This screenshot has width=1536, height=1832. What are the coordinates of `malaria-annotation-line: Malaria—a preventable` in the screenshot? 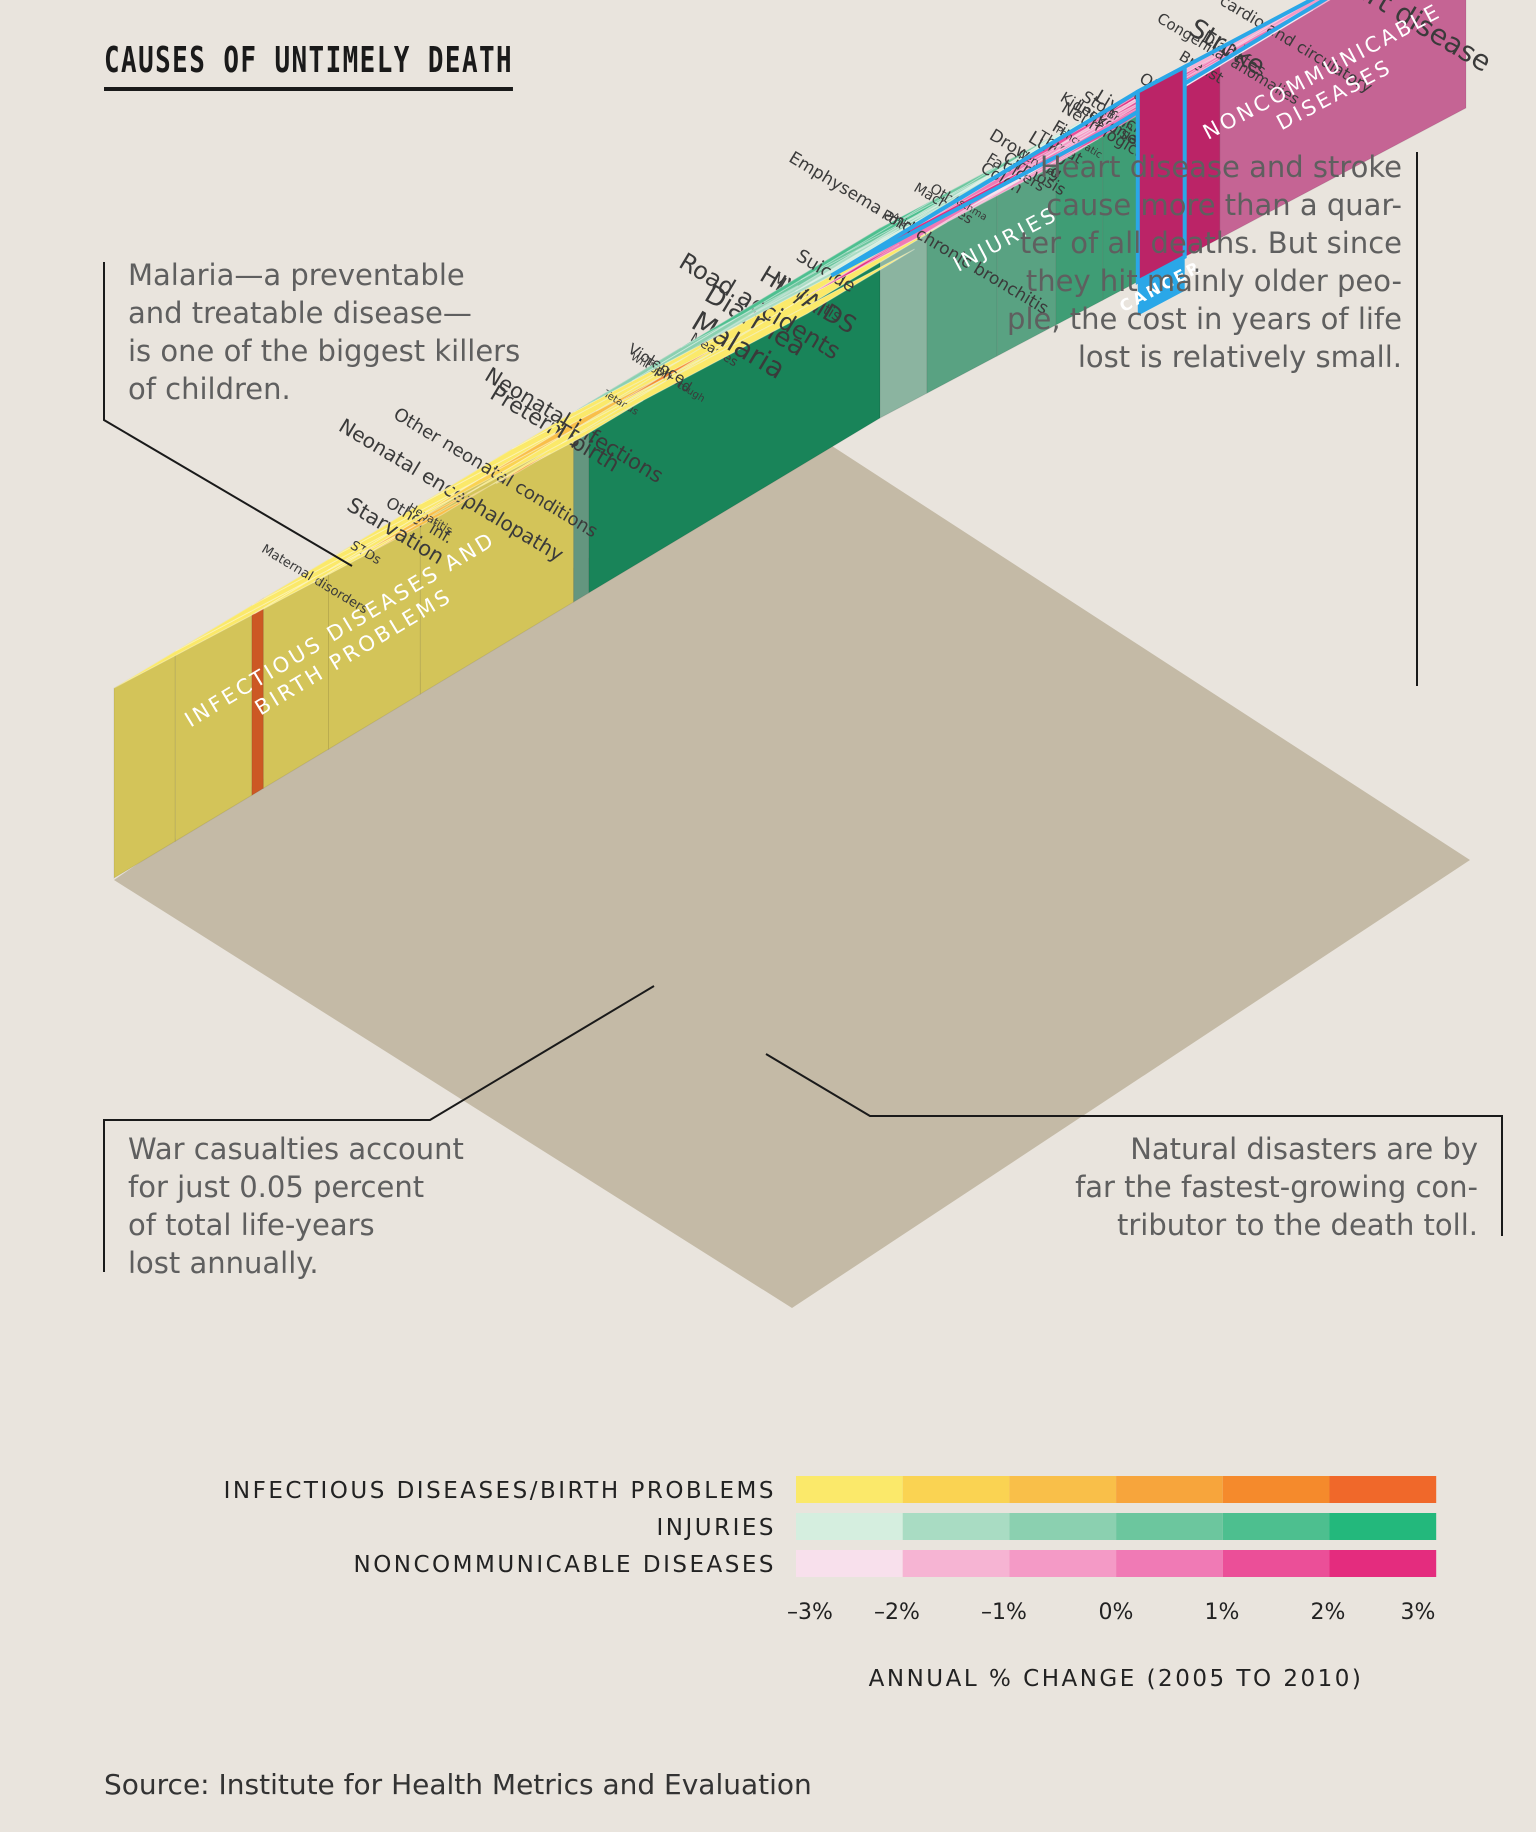 It's located at (296, 275).